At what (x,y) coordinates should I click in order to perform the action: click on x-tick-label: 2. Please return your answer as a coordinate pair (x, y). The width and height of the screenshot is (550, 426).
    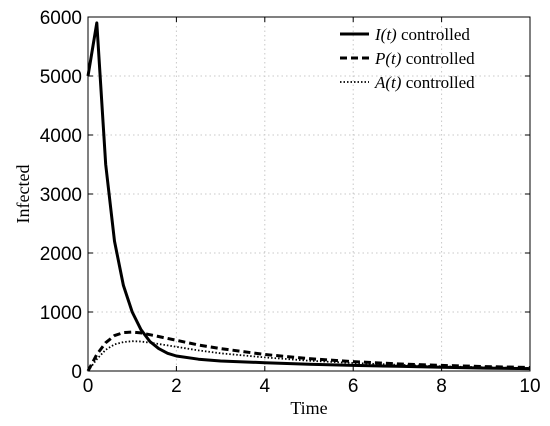
    Looking at the image, I should click on (176, 386).